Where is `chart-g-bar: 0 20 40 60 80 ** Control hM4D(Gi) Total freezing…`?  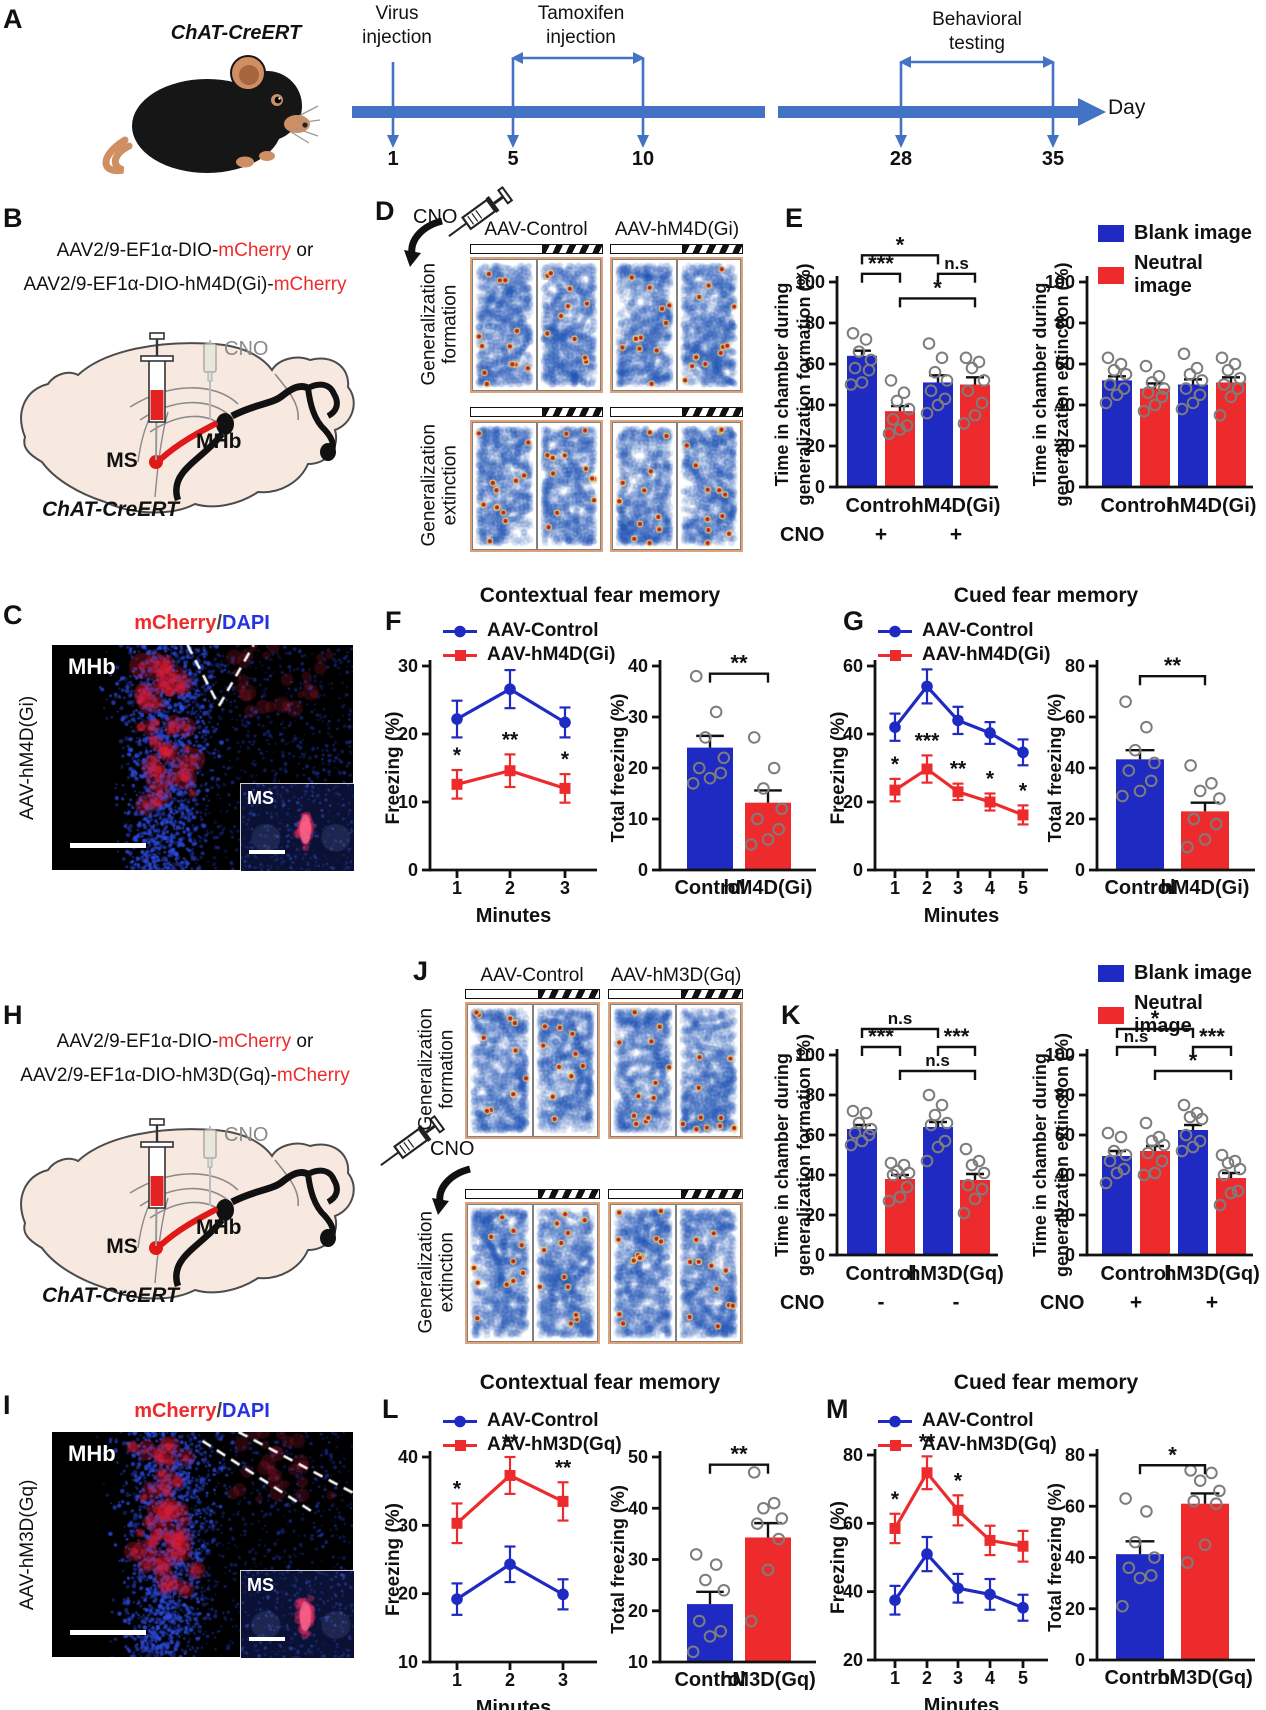 chart-g-bar: 0 20 40 60 80 ** Control hM4D(Gi) Total freezing… is located at coordinates (1154, 797).